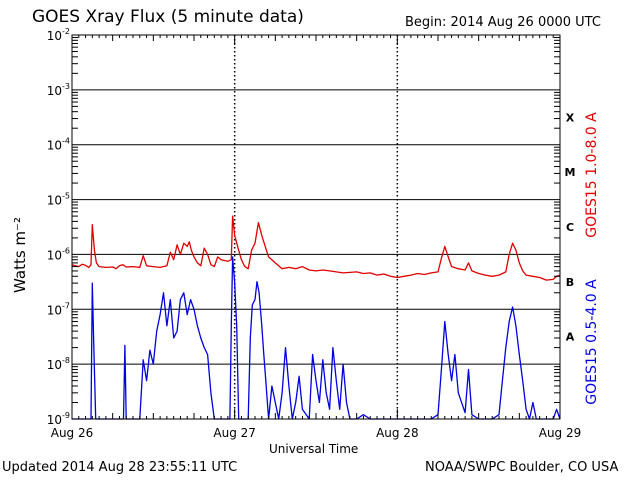 The height and width of the screenshot is (480, 640). I want to click on flare-class-label: X, so click(570, 117).